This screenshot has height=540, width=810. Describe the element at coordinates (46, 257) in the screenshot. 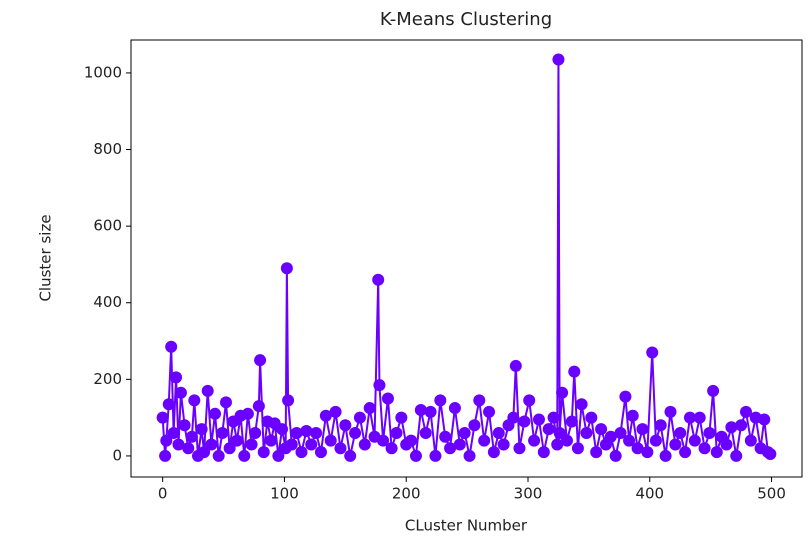

I see `y-axis-label: Cluster size` at that location.